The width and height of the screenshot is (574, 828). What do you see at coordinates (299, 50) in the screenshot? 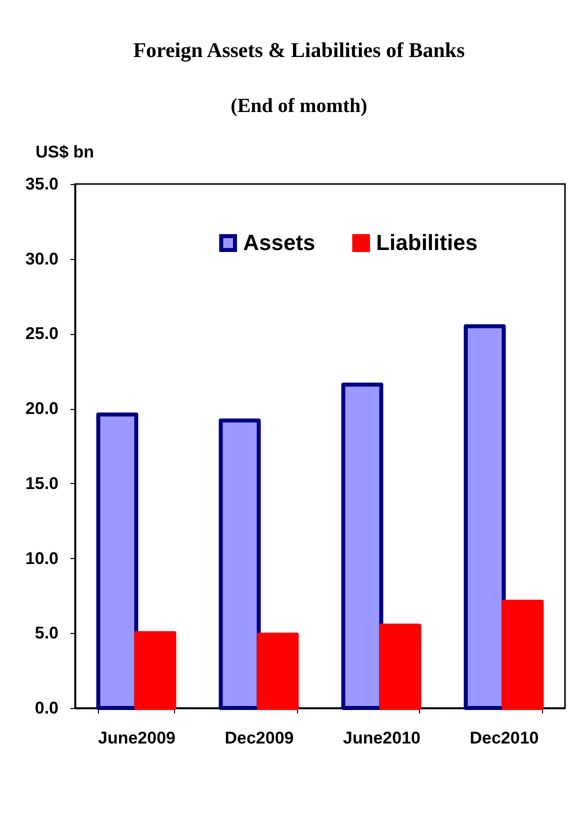
I see `chart-title: Foreign Assets & Liabilities of Banks` at bounding box center [299, 50].